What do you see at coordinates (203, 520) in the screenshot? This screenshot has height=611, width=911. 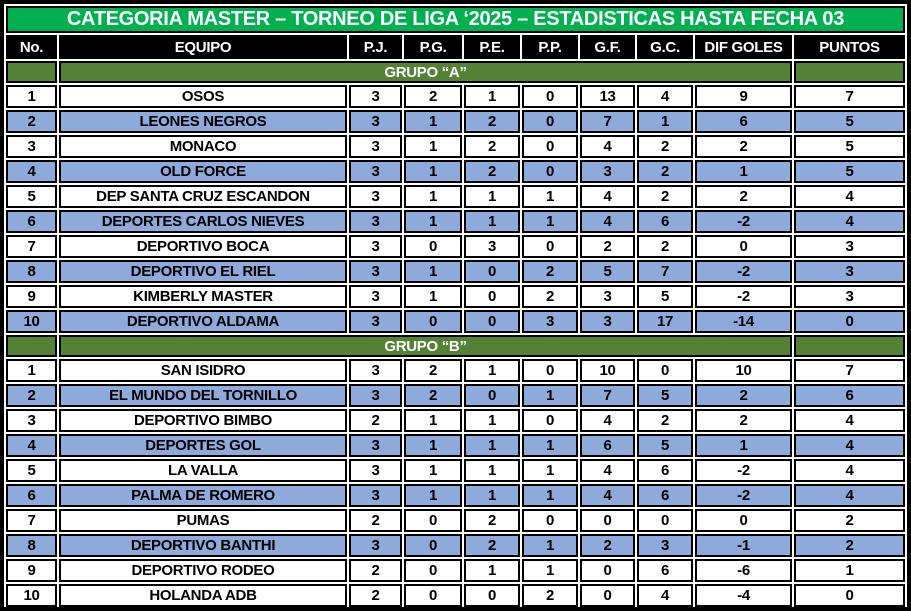 I see `team-name-cell: PUMAS` at bounding box center [203, 520].